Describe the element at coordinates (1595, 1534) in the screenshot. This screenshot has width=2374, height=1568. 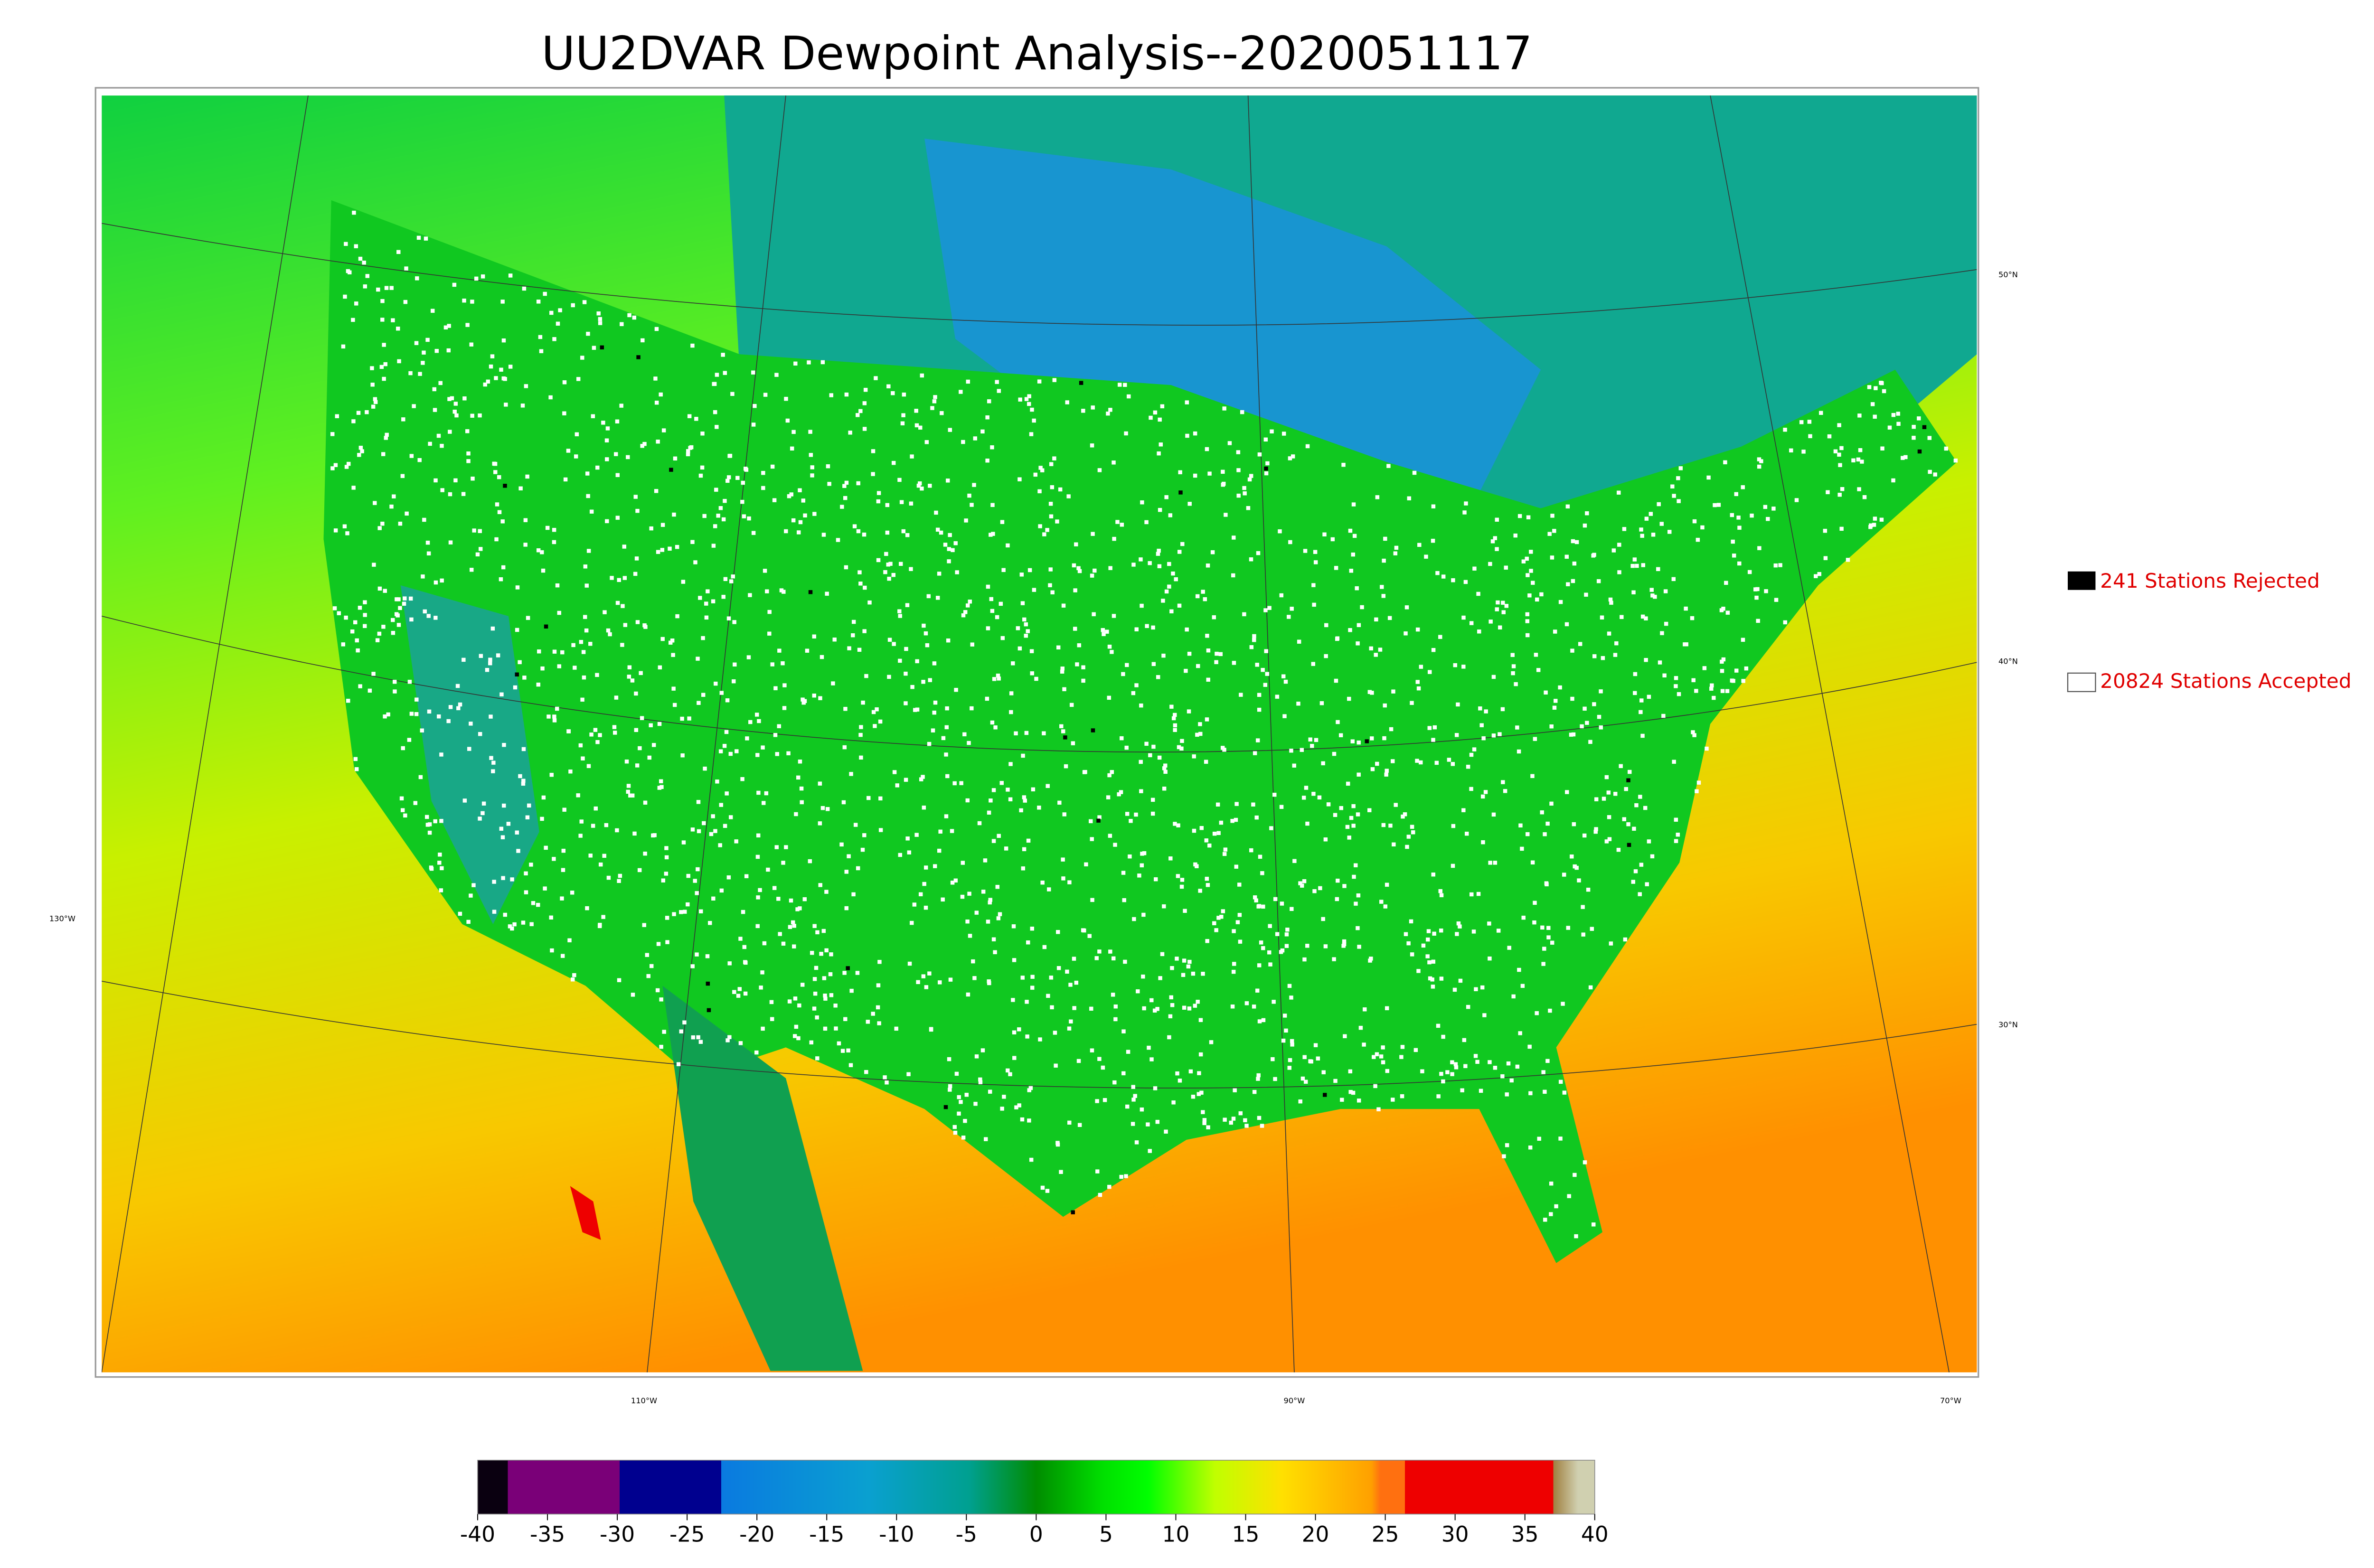
I see `colorbar-tick-label: 40` at that location.